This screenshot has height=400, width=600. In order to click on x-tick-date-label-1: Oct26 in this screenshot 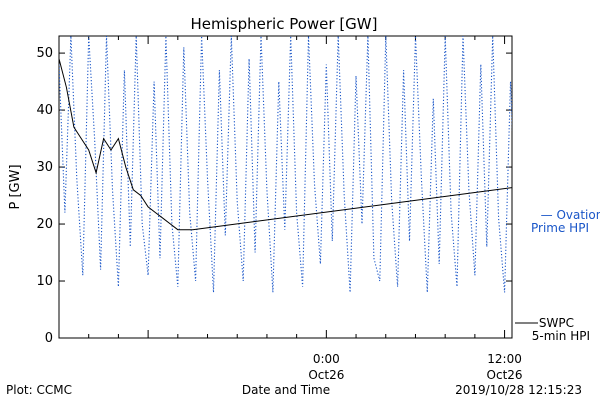, I will do `click(505, 375)`.